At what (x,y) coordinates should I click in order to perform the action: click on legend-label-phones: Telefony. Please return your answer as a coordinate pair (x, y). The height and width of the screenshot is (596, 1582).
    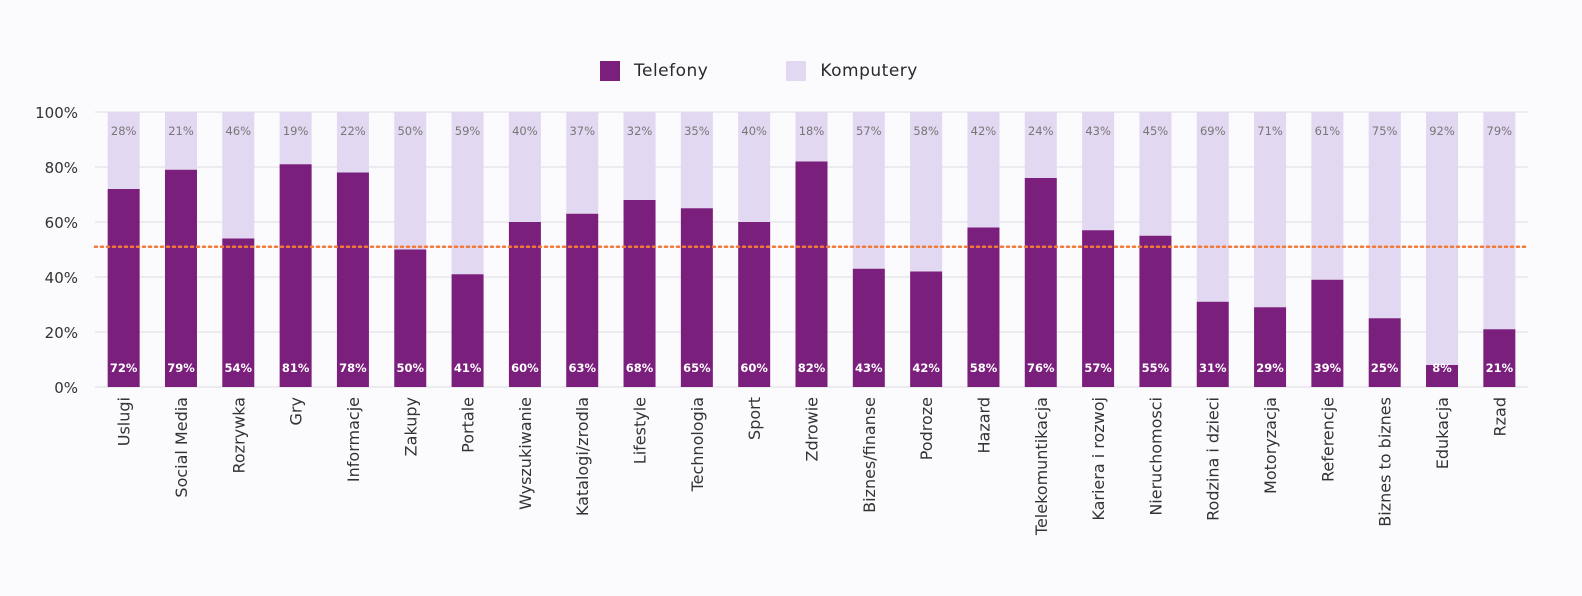
    Looking at the image, I should click on (671, 71).